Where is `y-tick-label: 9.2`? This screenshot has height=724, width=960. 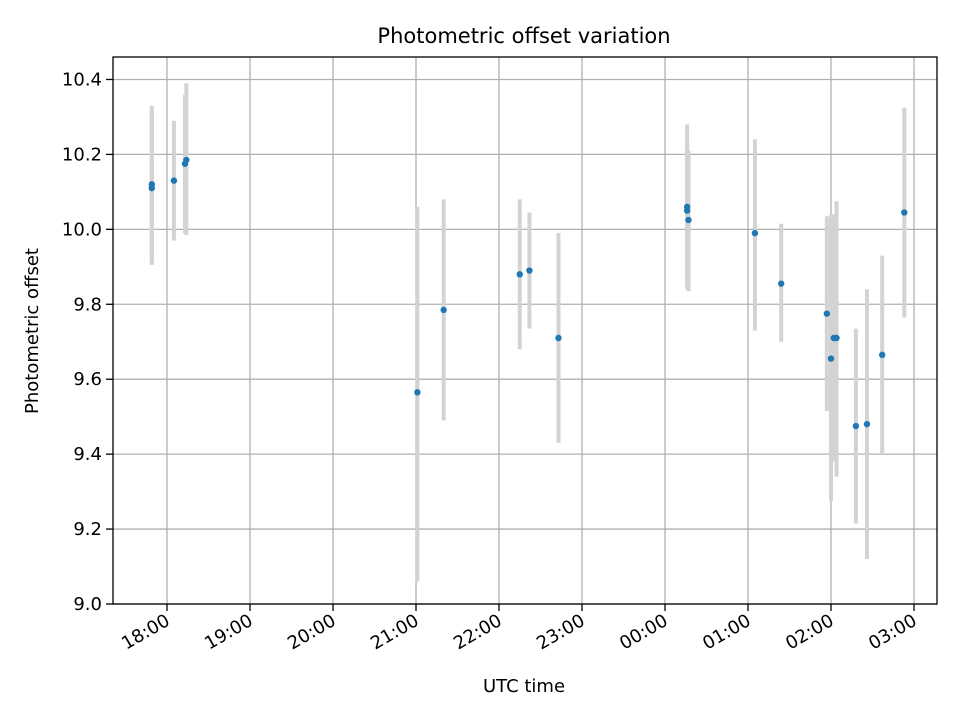
y-tick-label: 9.2 is located at coordinates (87, 529).